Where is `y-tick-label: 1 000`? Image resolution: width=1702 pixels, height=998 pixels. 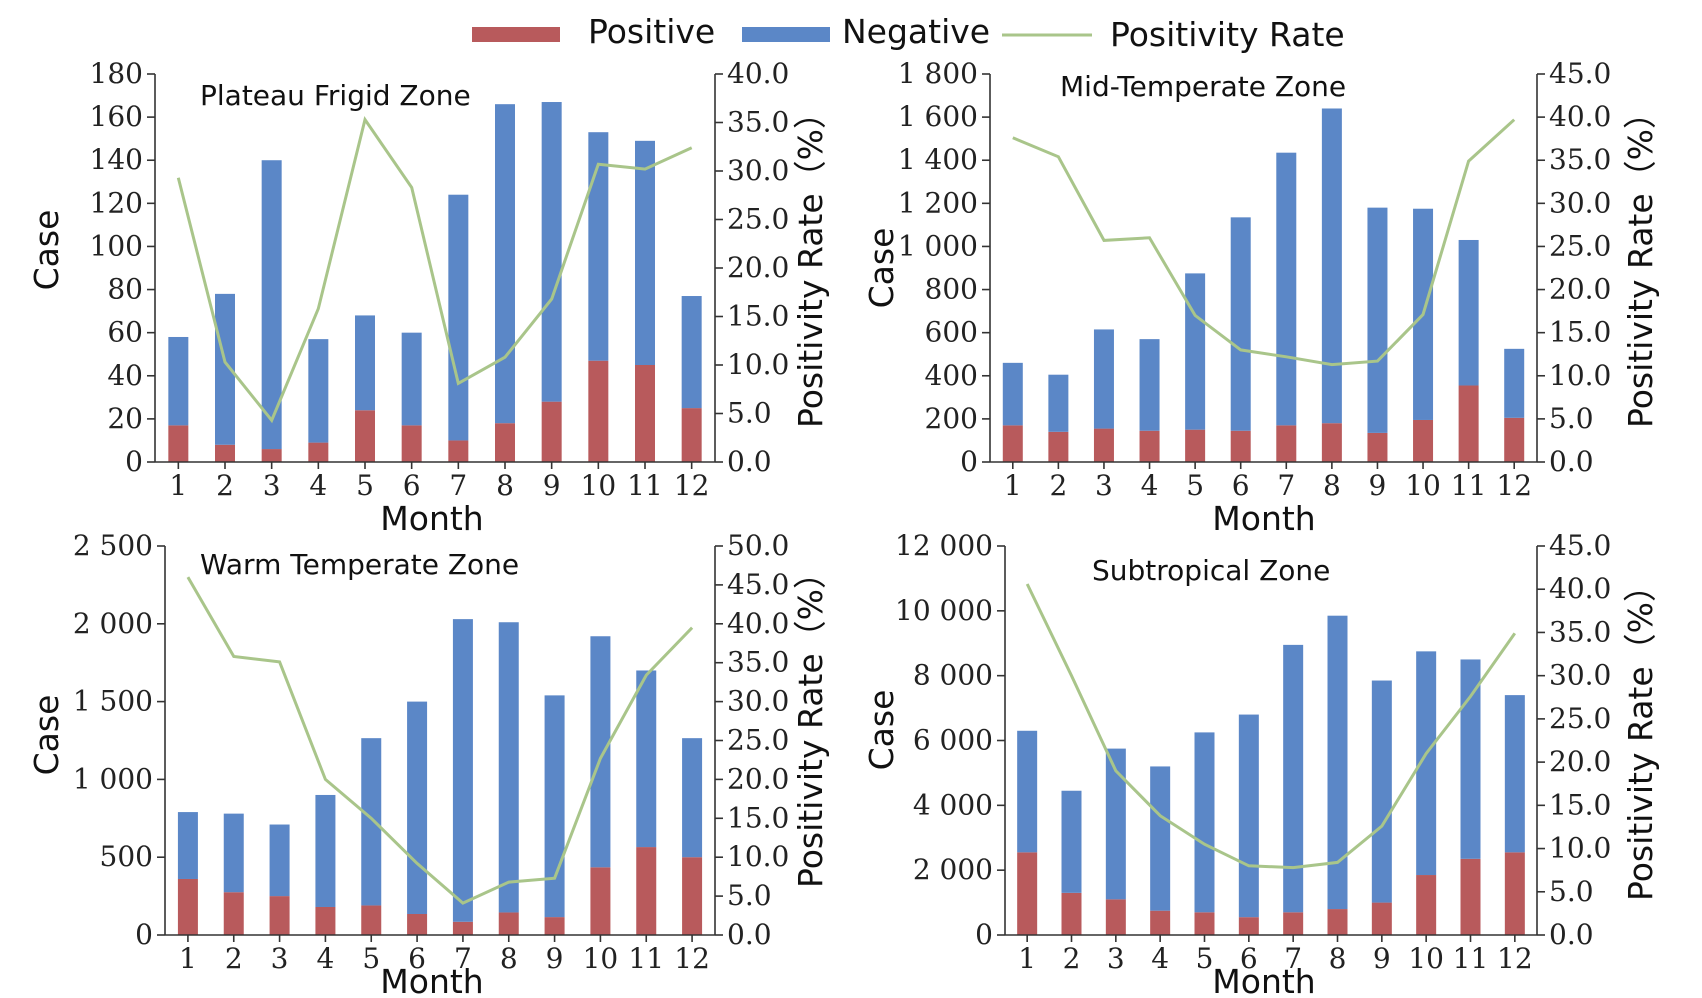
y-tick-label: 1 000 is located at coordinates (938, 245).